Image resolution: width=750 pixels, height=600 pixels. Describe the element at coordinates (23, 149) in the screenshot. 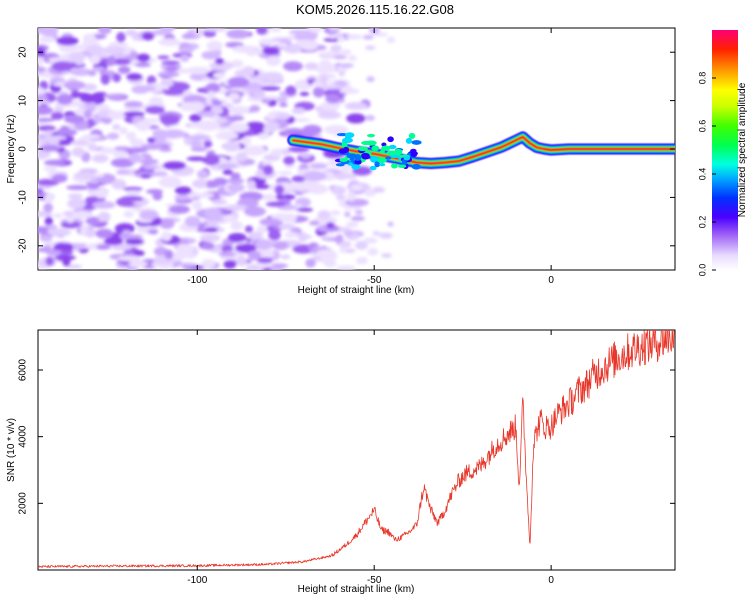

I see `y-tick-label: 0` at that location.